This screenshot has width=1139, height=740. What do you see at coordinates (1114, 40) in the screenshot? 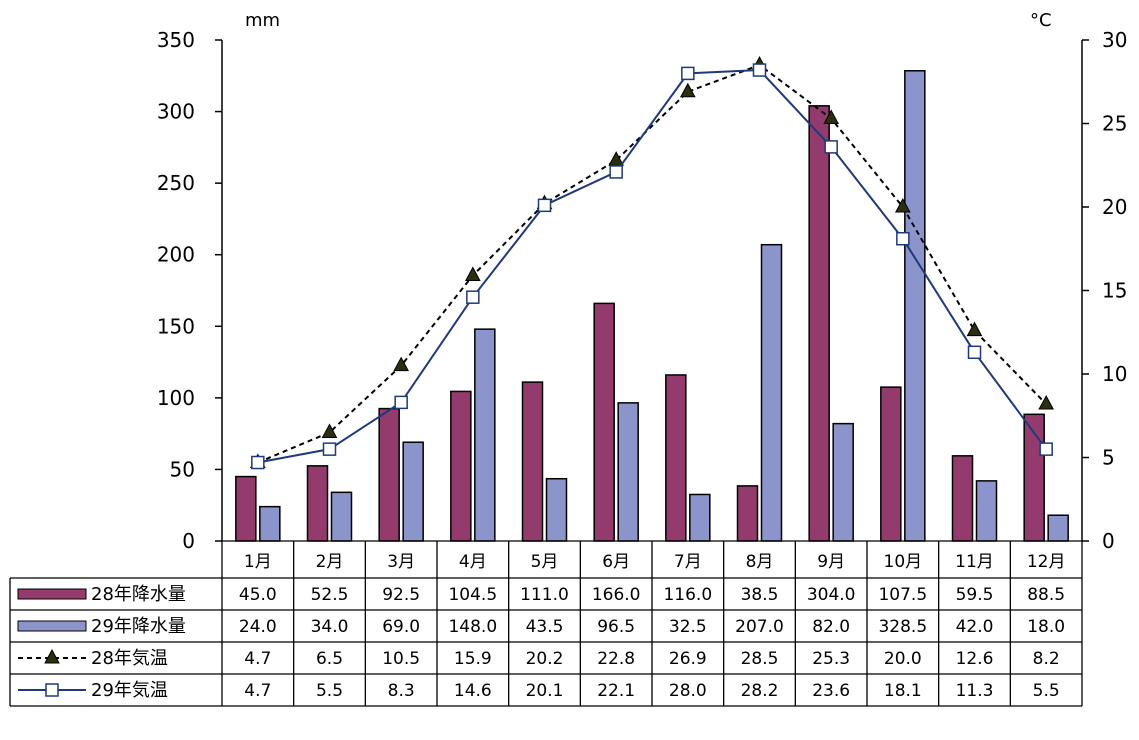
I see `right-tick-label: 30` at bounding box center [1114, 40].